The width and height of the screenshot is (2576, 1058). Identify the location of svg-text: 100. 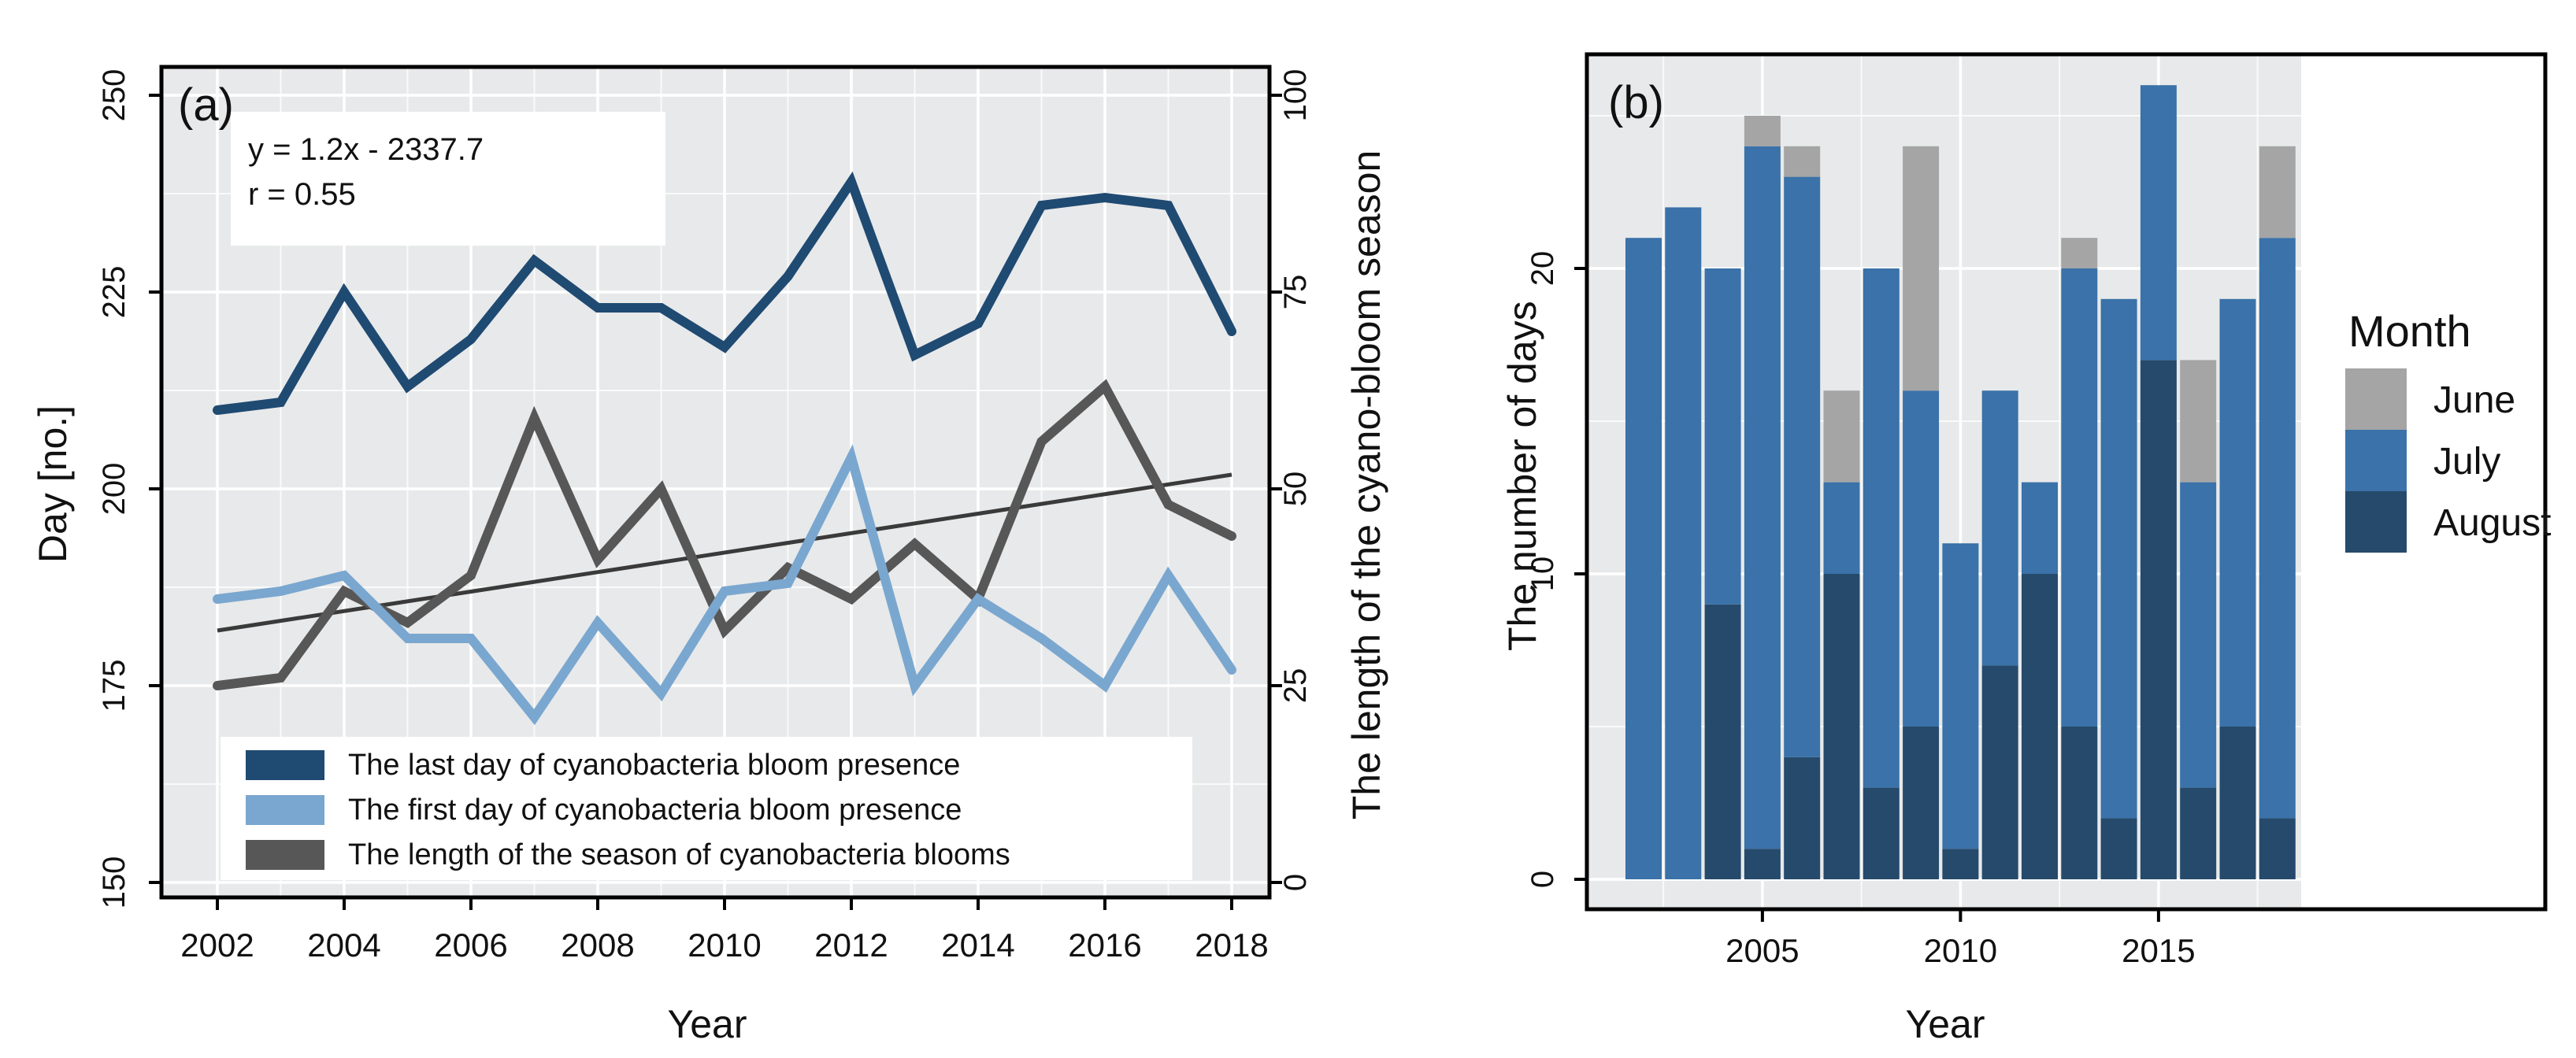
(1295, 95).